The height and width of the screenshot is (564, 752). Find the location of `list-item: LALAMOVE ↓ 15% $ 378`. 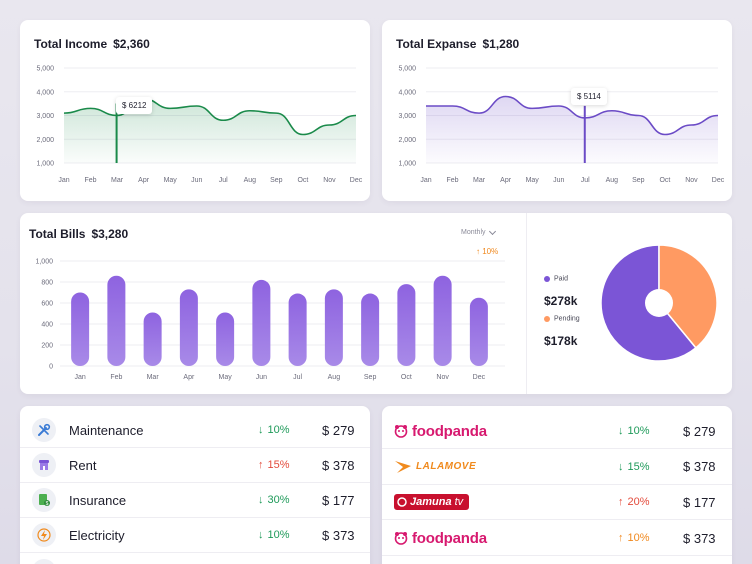

list-item: LALAMOVE ↓ 15% $ 378 is located at coordinates (557, 467).